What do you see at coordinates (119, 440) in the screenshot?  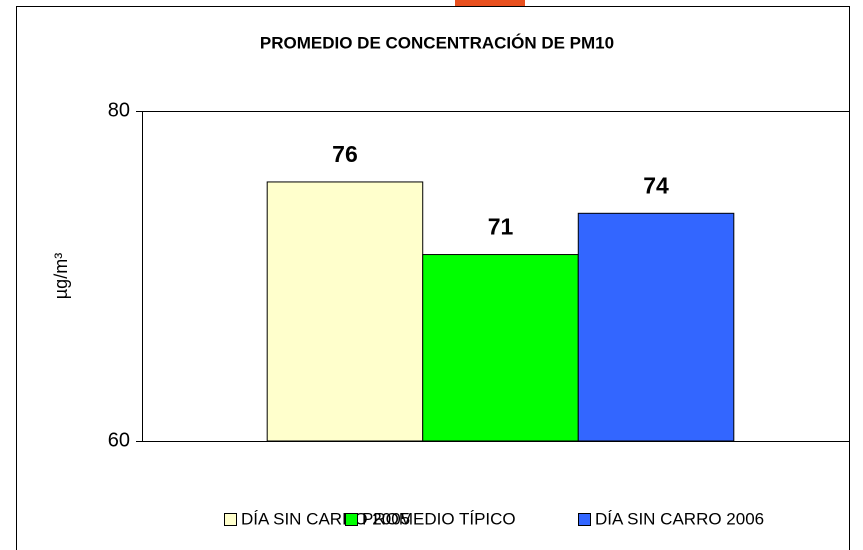 I see `y-tick-label: 60` at bounding box center [119, 440].